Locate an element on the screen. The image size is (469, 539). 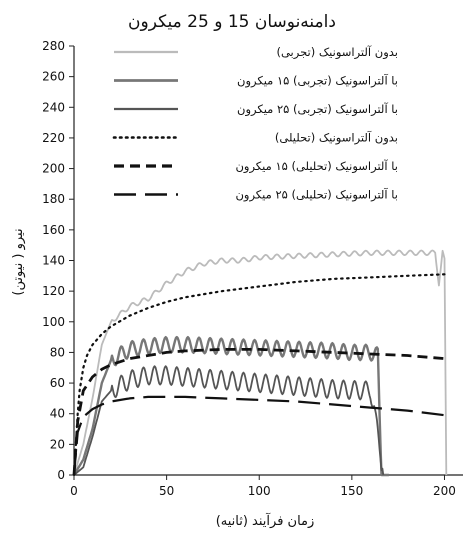
y-tick-label: 80 is located at coordinates (57, 352).